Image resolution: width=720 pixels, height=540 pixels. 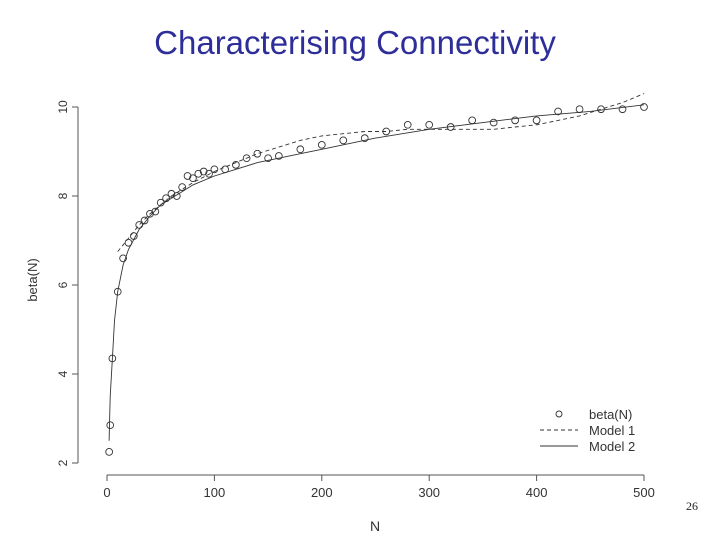 I want to click on x-tick-label: 300, so click(x=429, y=492).